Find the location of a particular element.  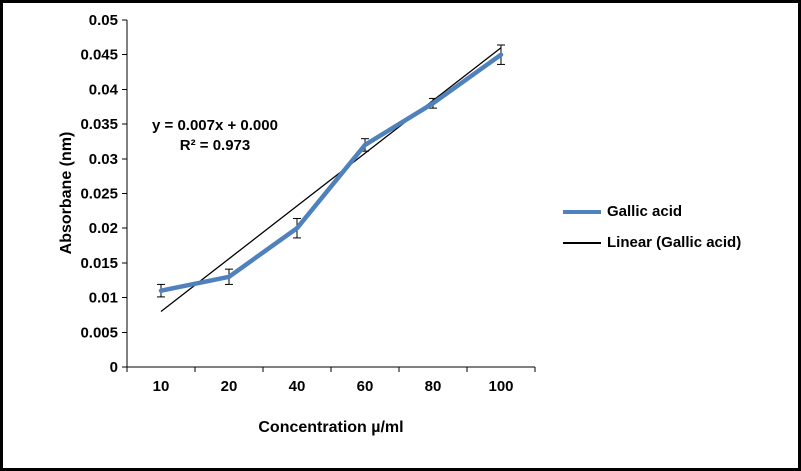

legend: Gallic acid Linear (Gallic acid) is located at coordinates (652, 227).